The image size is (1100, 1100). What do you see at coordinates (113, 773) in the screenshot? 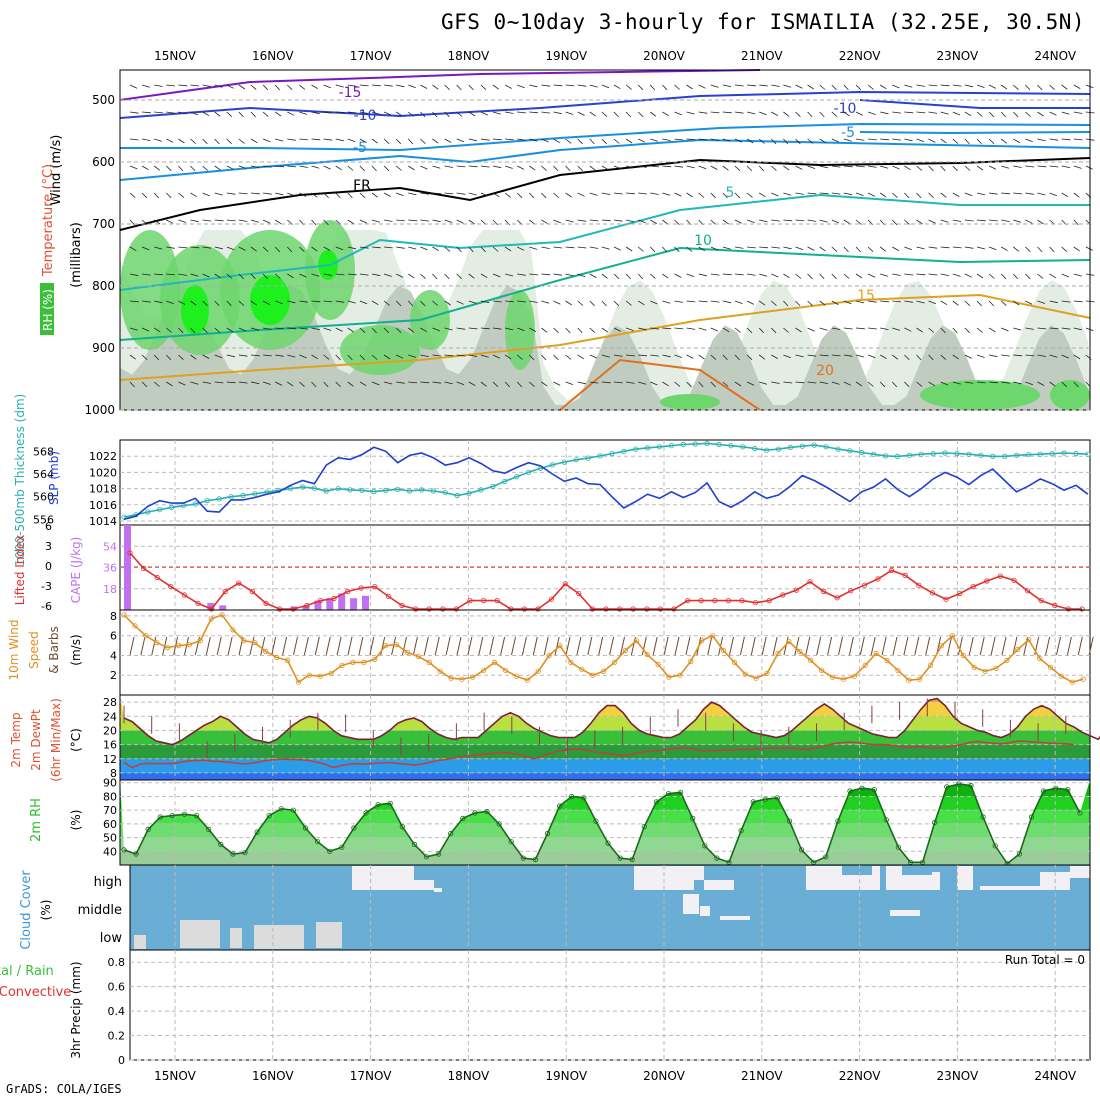
I see `temp-tick: 8` at bounding box center [113, 773].